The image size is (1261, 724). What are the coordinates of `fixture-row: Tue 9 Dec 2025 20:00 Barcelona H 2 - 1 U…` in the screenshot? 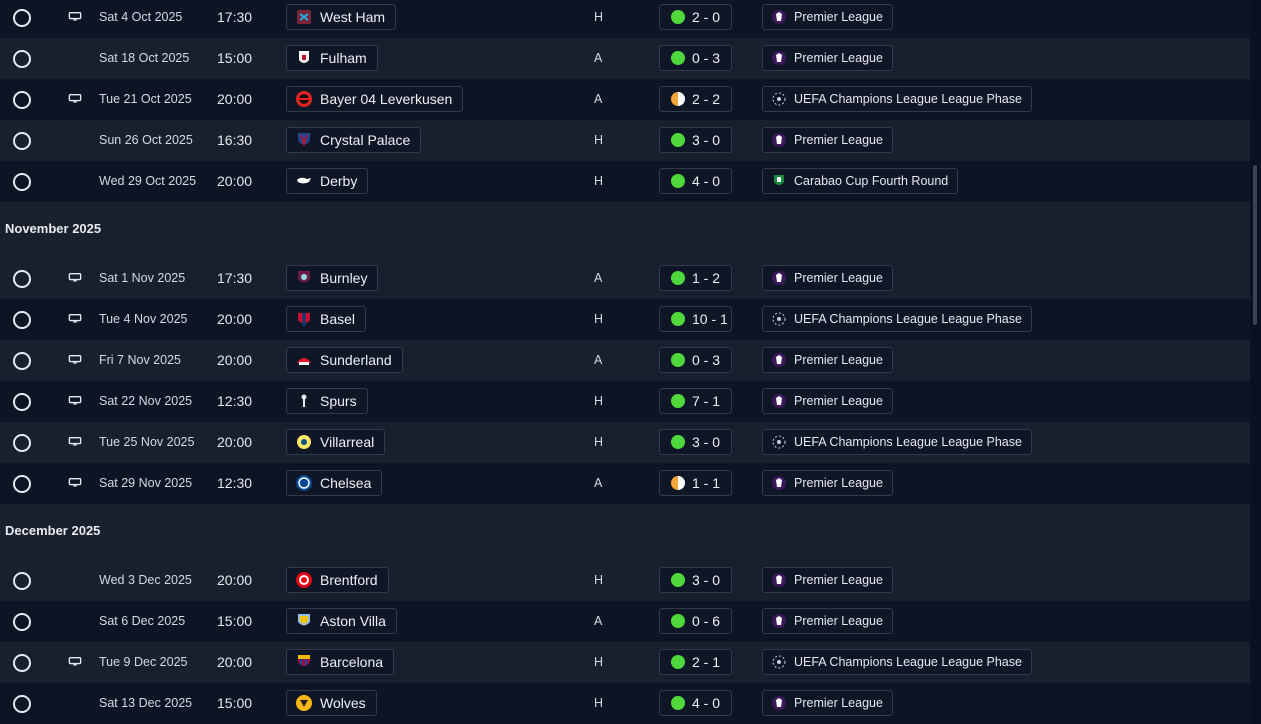 It's located at (625, 662).